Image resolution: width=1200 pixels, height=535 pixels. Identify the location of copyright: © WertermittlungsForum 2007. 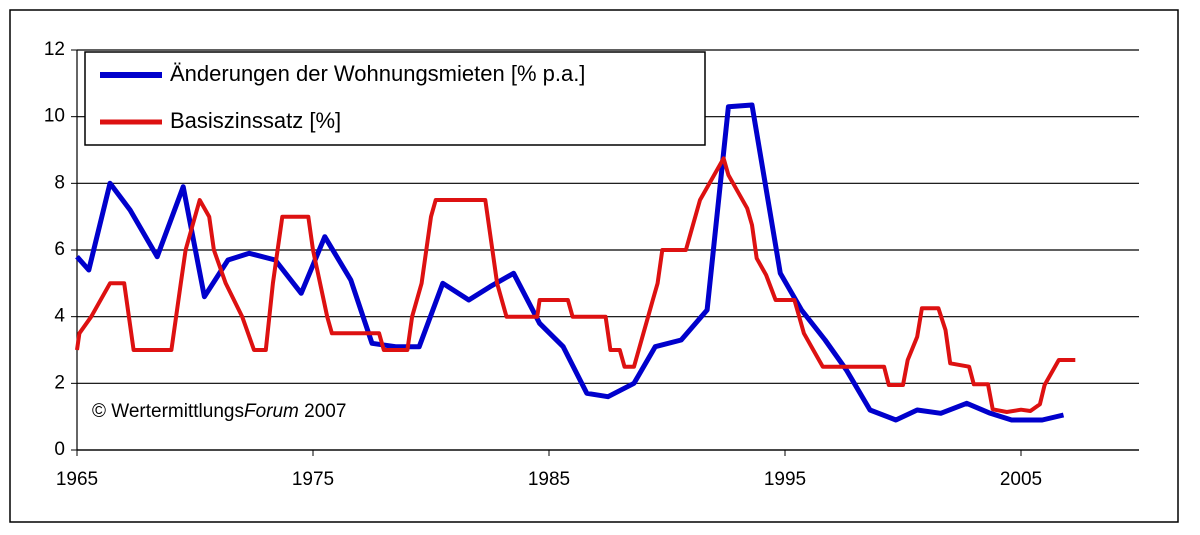
(219, 411).